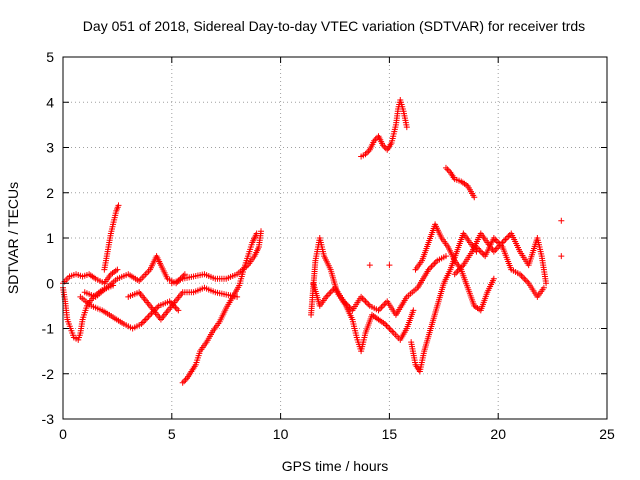  Describe the element at coordinates (50, 102) in the screenshot. I see `y-tick-label: 4` at that location.